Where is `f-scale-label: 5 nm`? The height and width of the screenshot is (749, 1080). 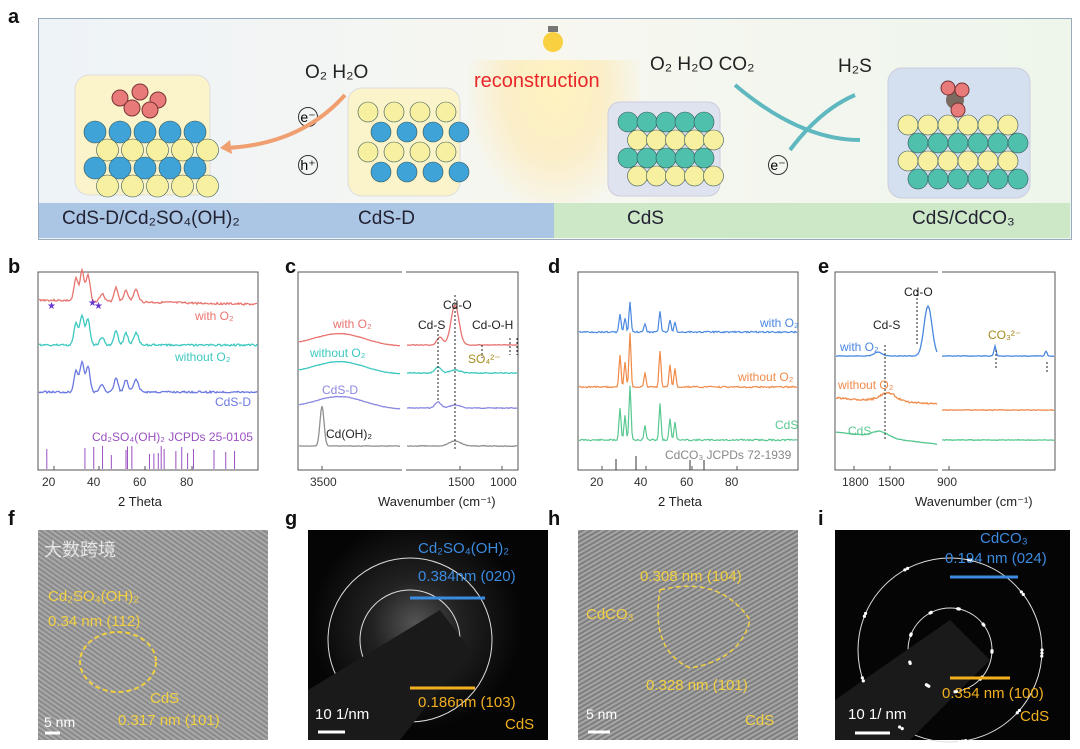 f-scale-label: 5 nm is located at coordinates (60, 722).